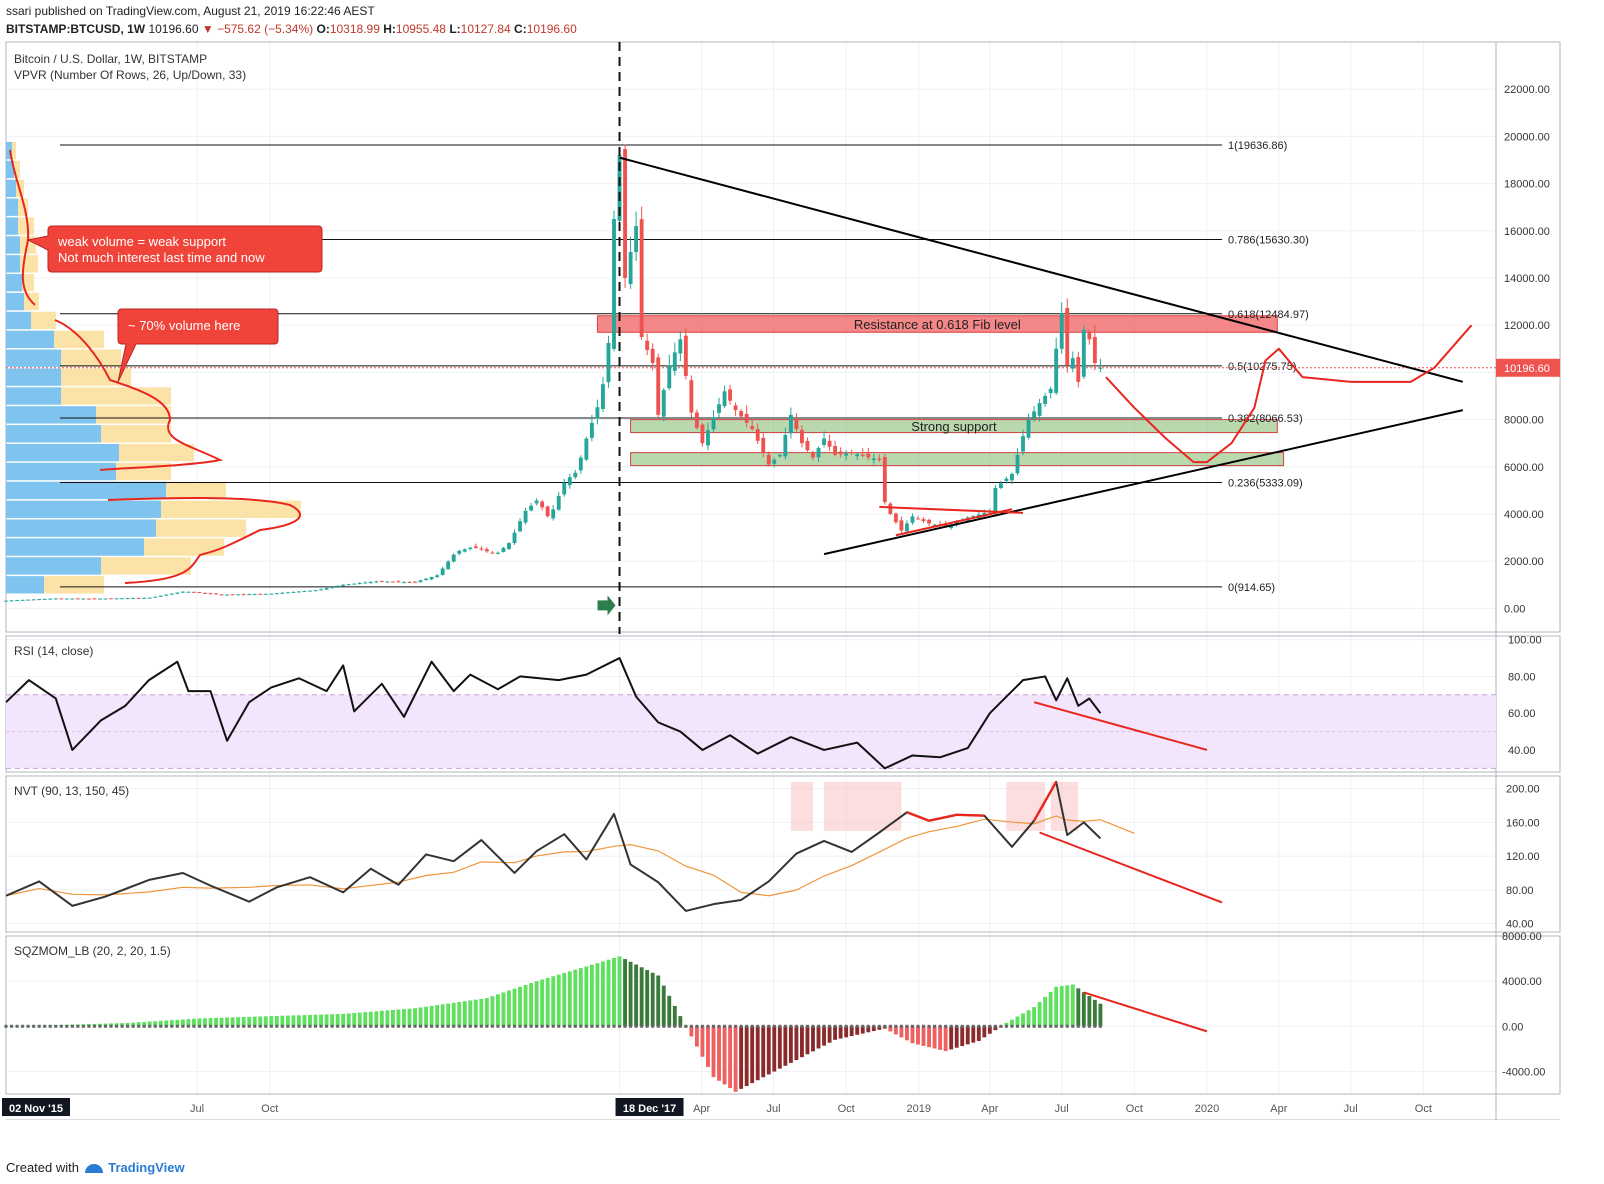 The image size is (1604, 1184). What do you see at coordinates (95, 1167) in the screenshot?
I see `footer: Created with TradingView` at bounding box center [95, 1167].